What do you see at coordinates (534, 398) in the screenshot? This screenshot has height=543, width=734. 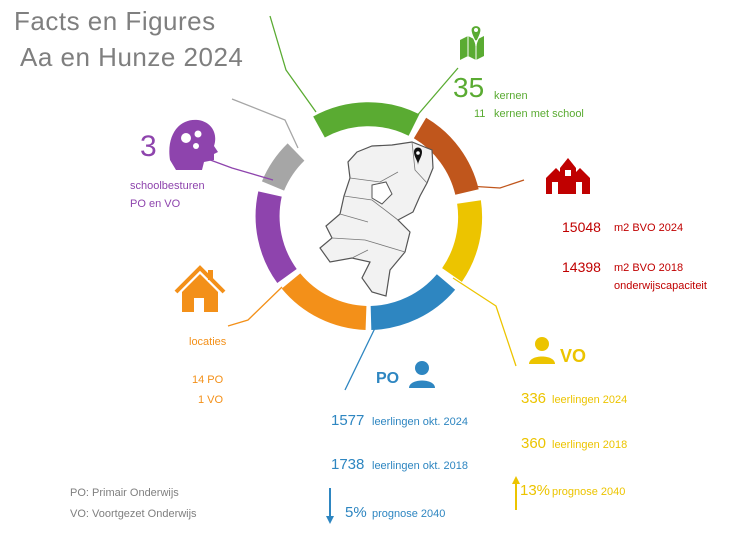 I see `vo-2024-number: 336` at bounding box center [534, 398].